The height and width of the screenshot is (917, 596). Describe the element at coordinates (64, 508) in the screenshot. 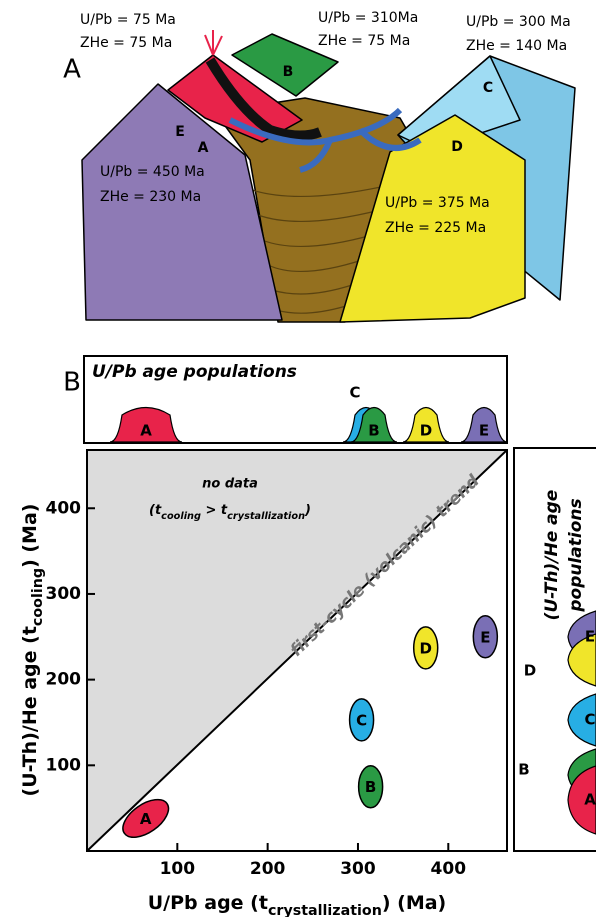

I see `y-tick-label: 400` at that location.